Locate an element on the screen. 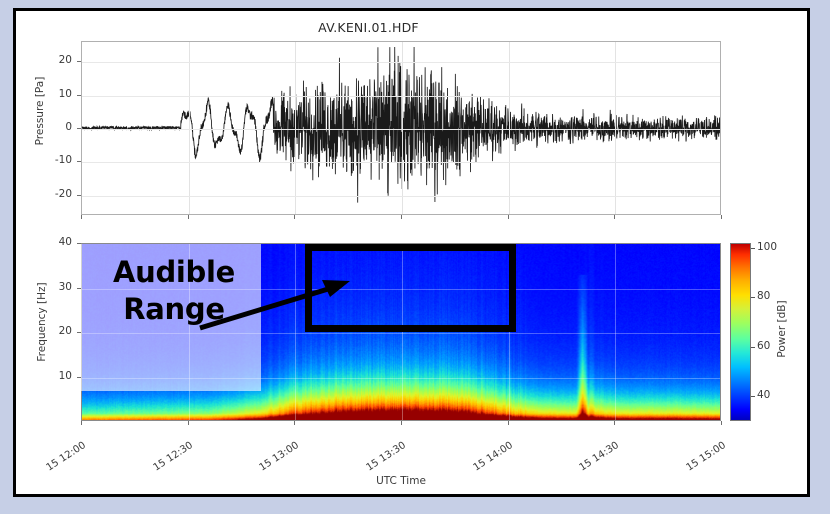  colorbar is located at coordinates (740, 332).